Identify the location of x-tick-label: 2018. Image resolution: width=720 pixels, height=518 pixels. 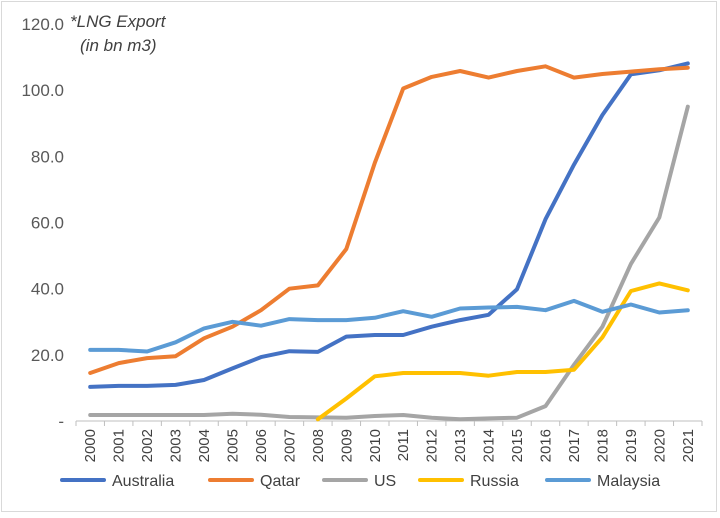
(602, 445).